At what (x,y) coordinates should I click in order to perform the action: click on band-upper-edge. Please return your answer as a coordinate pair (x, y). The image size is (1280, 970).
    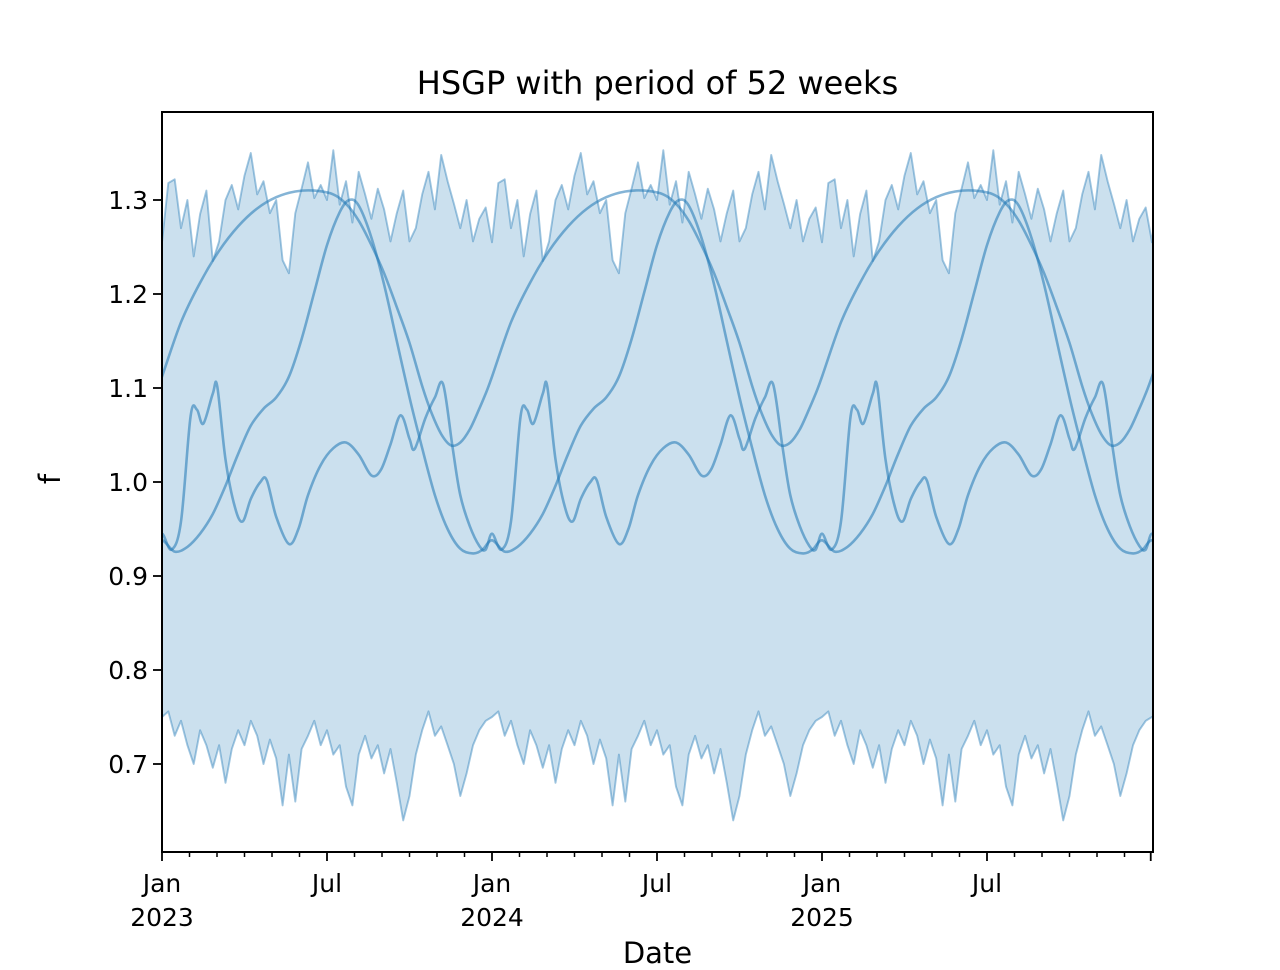
    Looking at the image, I should click on (657, 212).